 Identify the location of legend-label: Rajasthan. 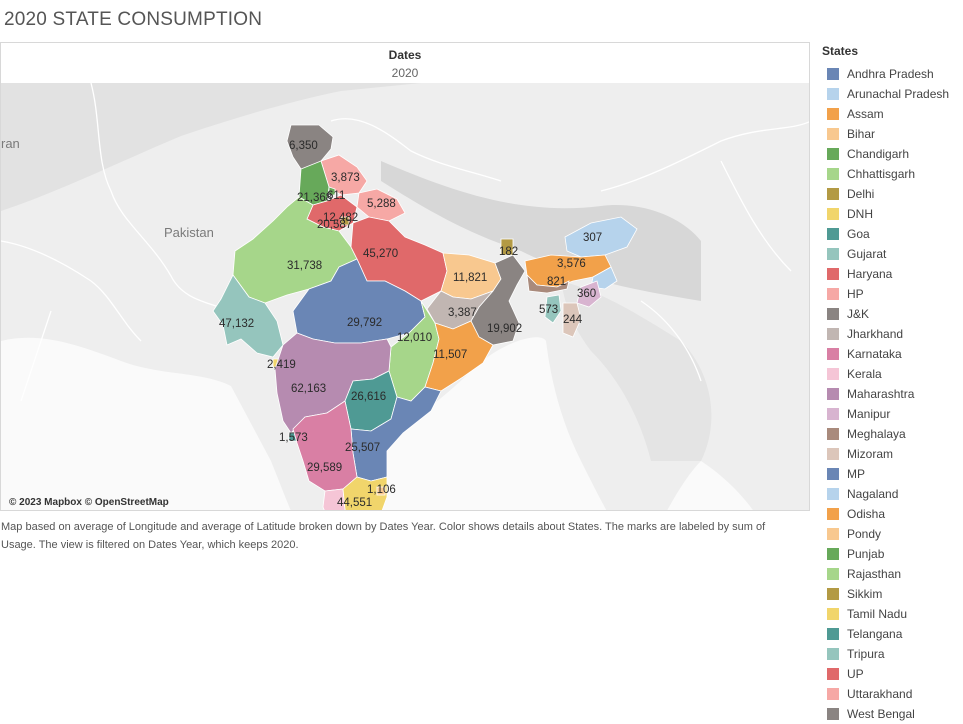
(874, 574).